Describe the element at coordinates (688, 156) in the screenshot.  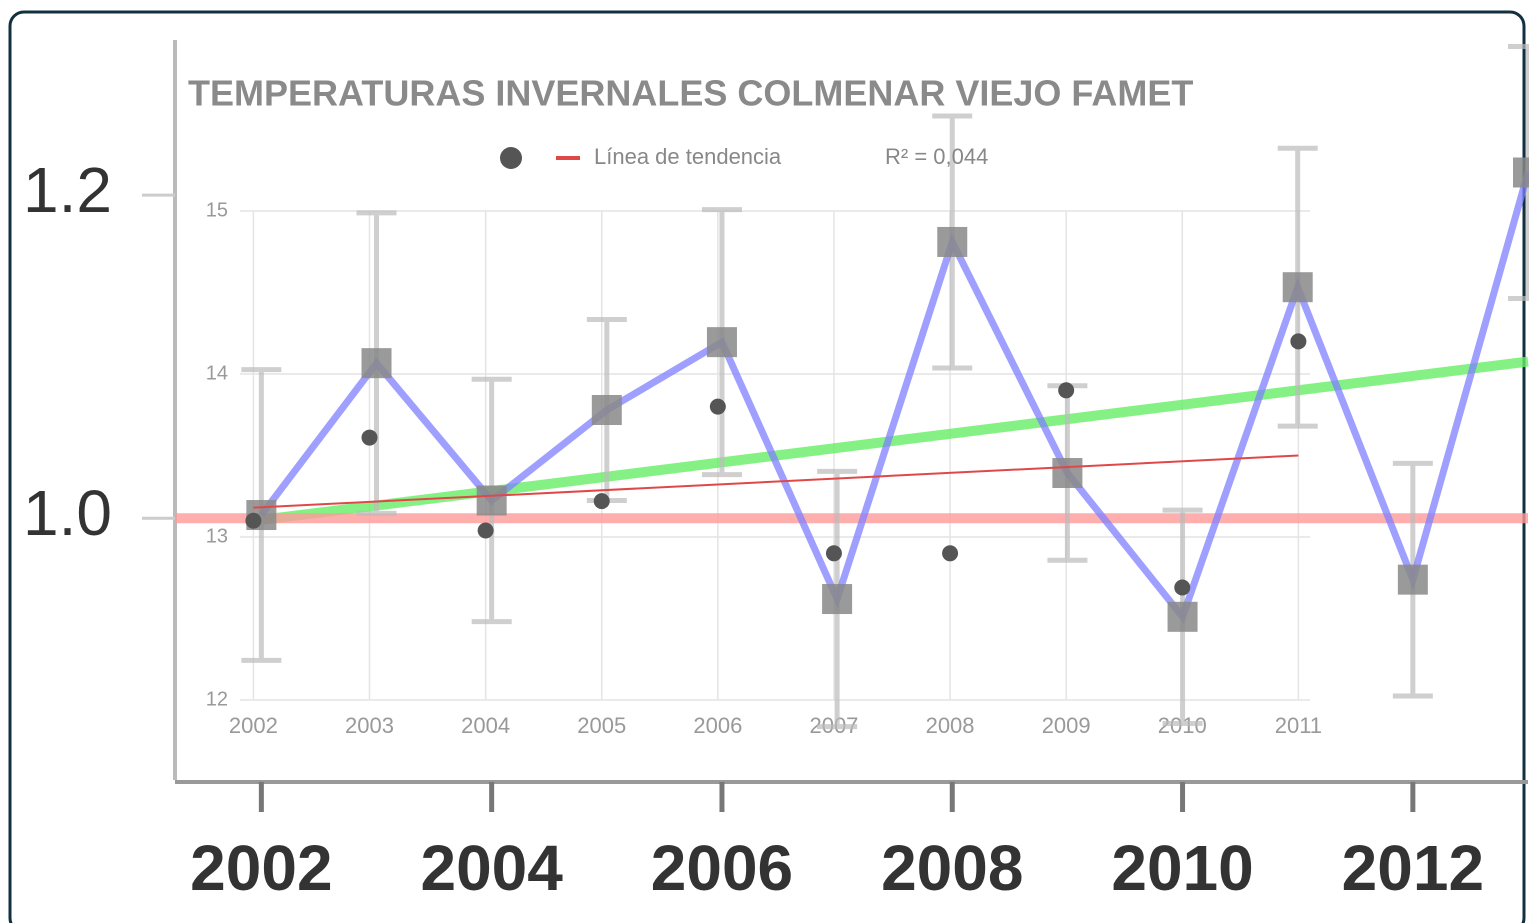
I see `legend-label: Línea de tendencia` at that location.